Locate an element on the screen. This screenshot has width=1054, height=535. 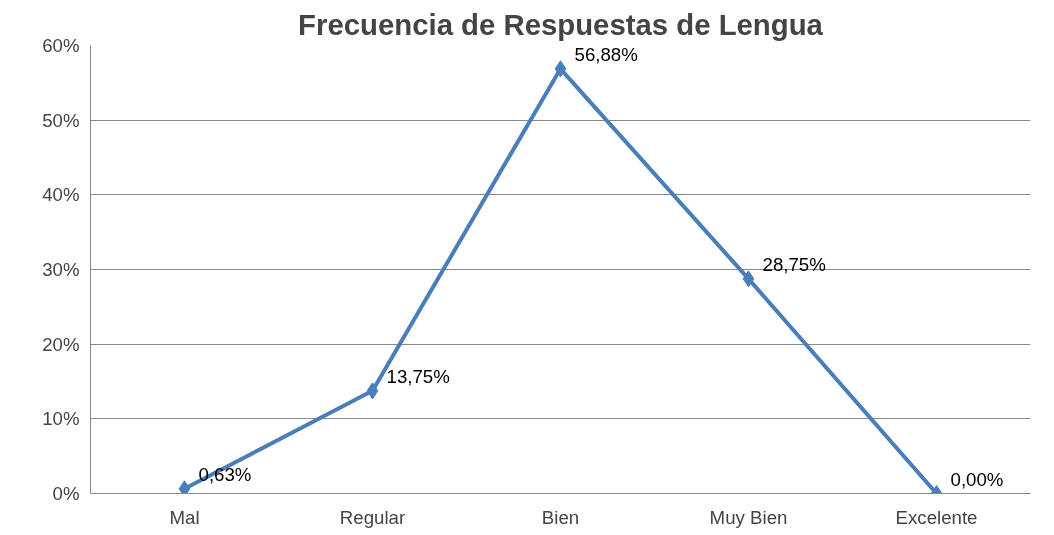
x-tick-label: Mal is located at coordinates (184, 517).